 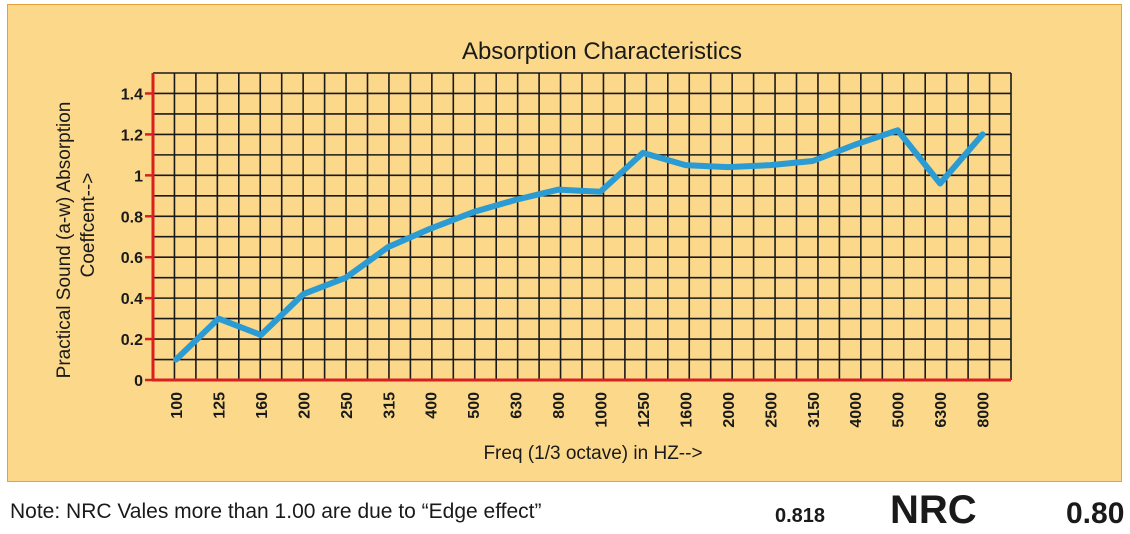 What do you see at coordinates (177, 405) in the screenshot?
I see `x-tick-label: 100` at bounding box center [177, 405].